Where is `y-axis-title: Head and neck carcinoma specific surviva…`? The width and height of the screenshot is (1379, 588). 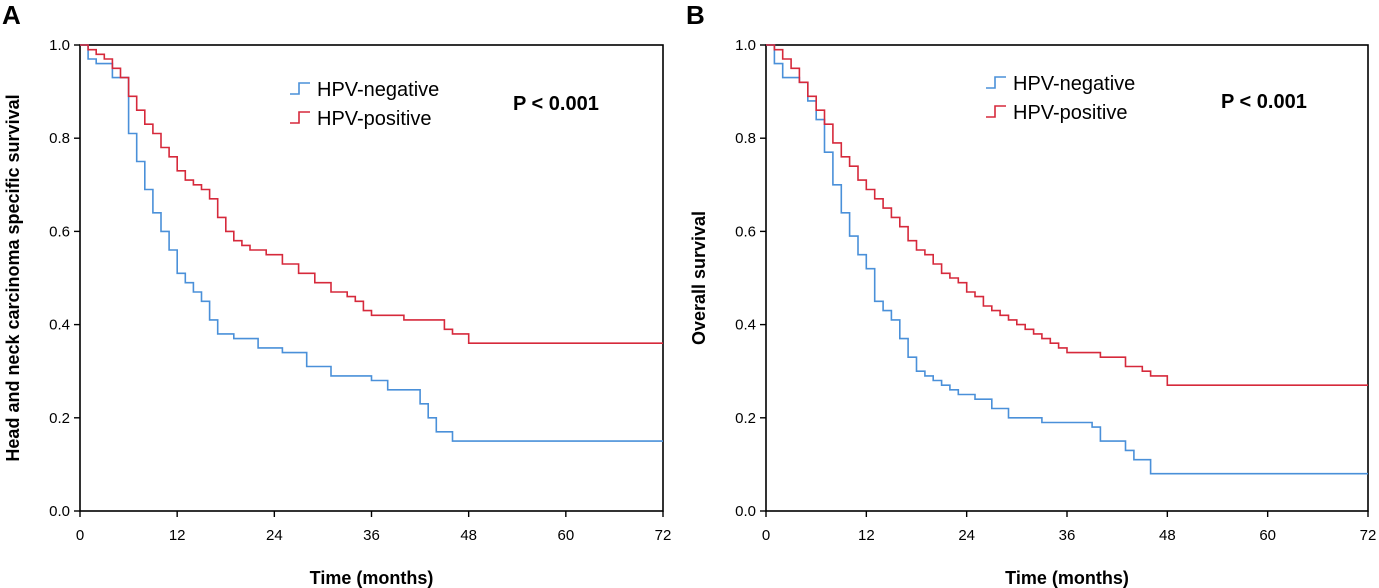 y-axis-title: Head and neck carcinoma specific surviva… is located at coordinates (13, 277).